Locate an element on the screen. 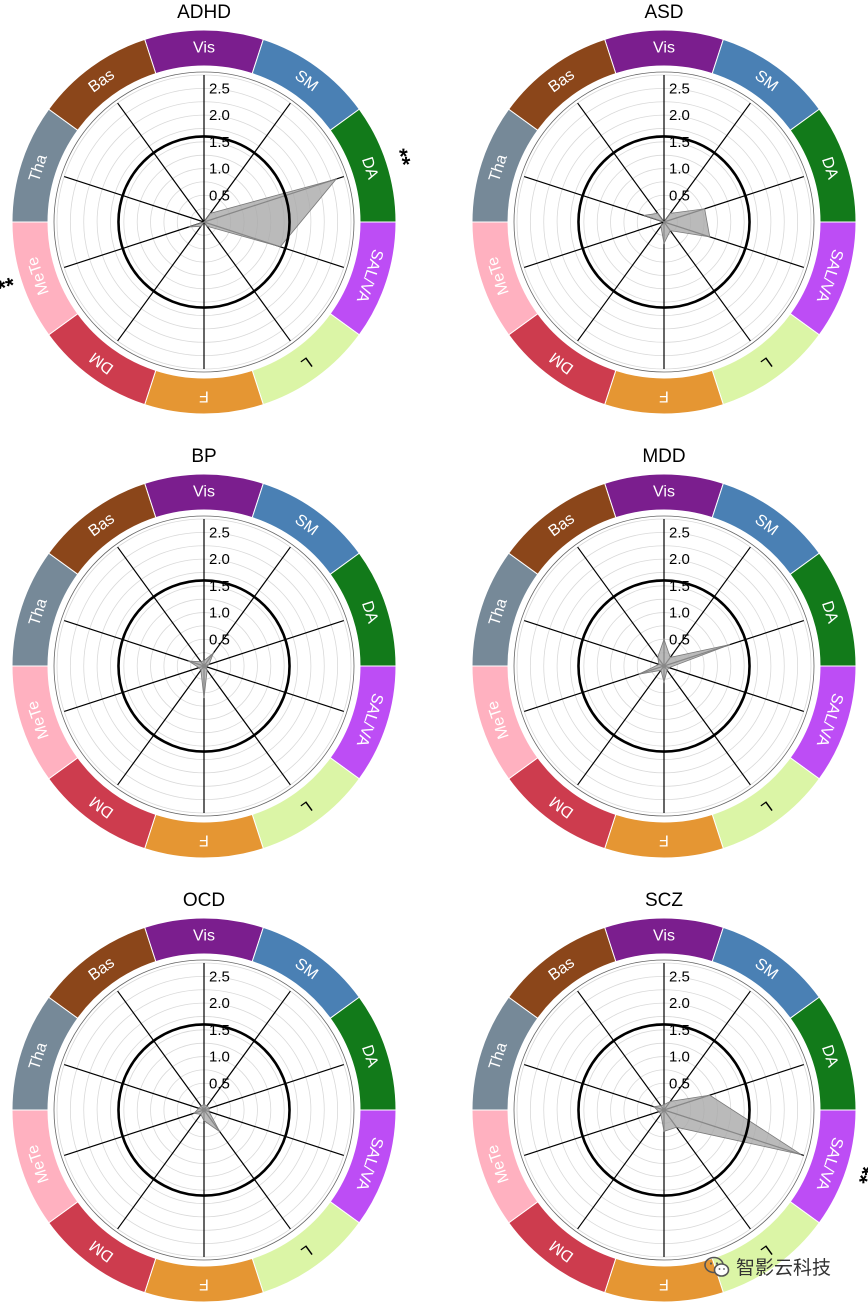 This screenshot has height=1306, width=868. panel-title: SCZ is located at coordinates (664, 900).